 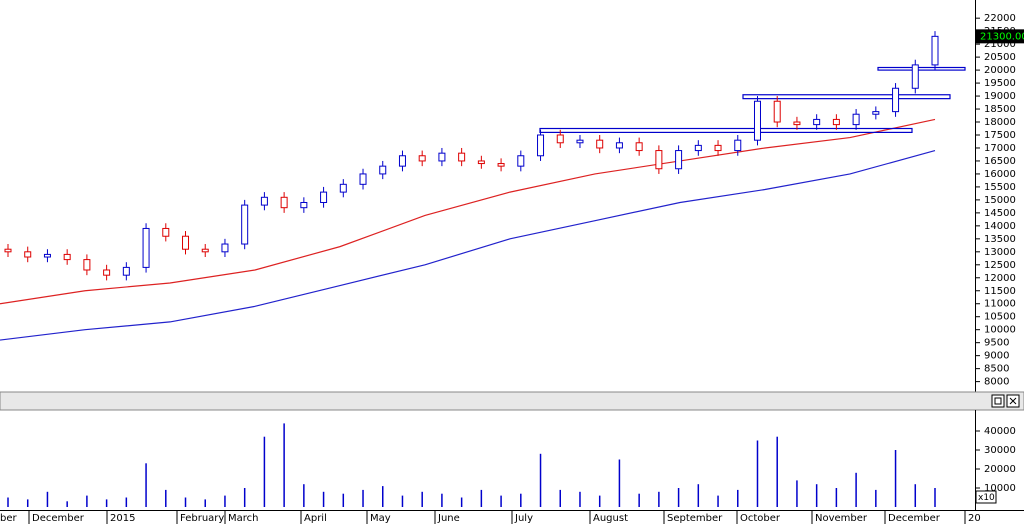 I want to click on last-price-box, so click(x=1000, y=36).